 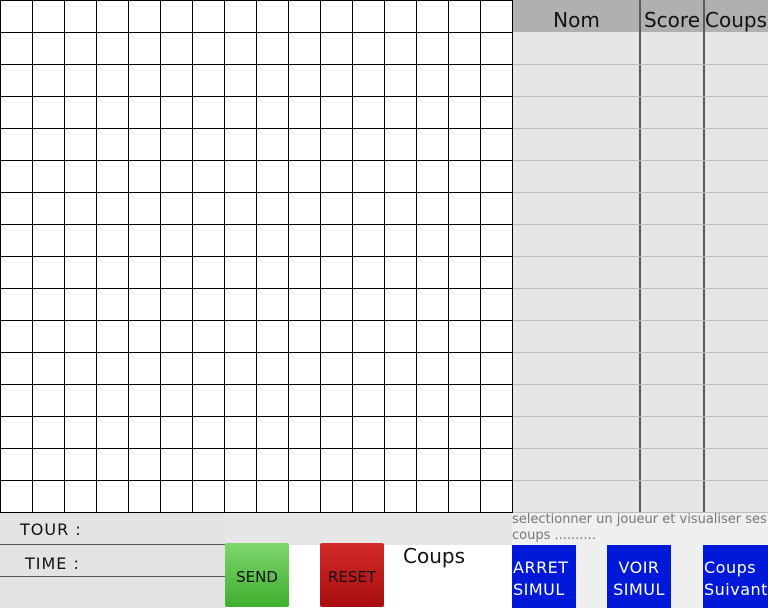 I want to click on view-simulation-button: VOIR SIMUL, so click(x=639, y=576).